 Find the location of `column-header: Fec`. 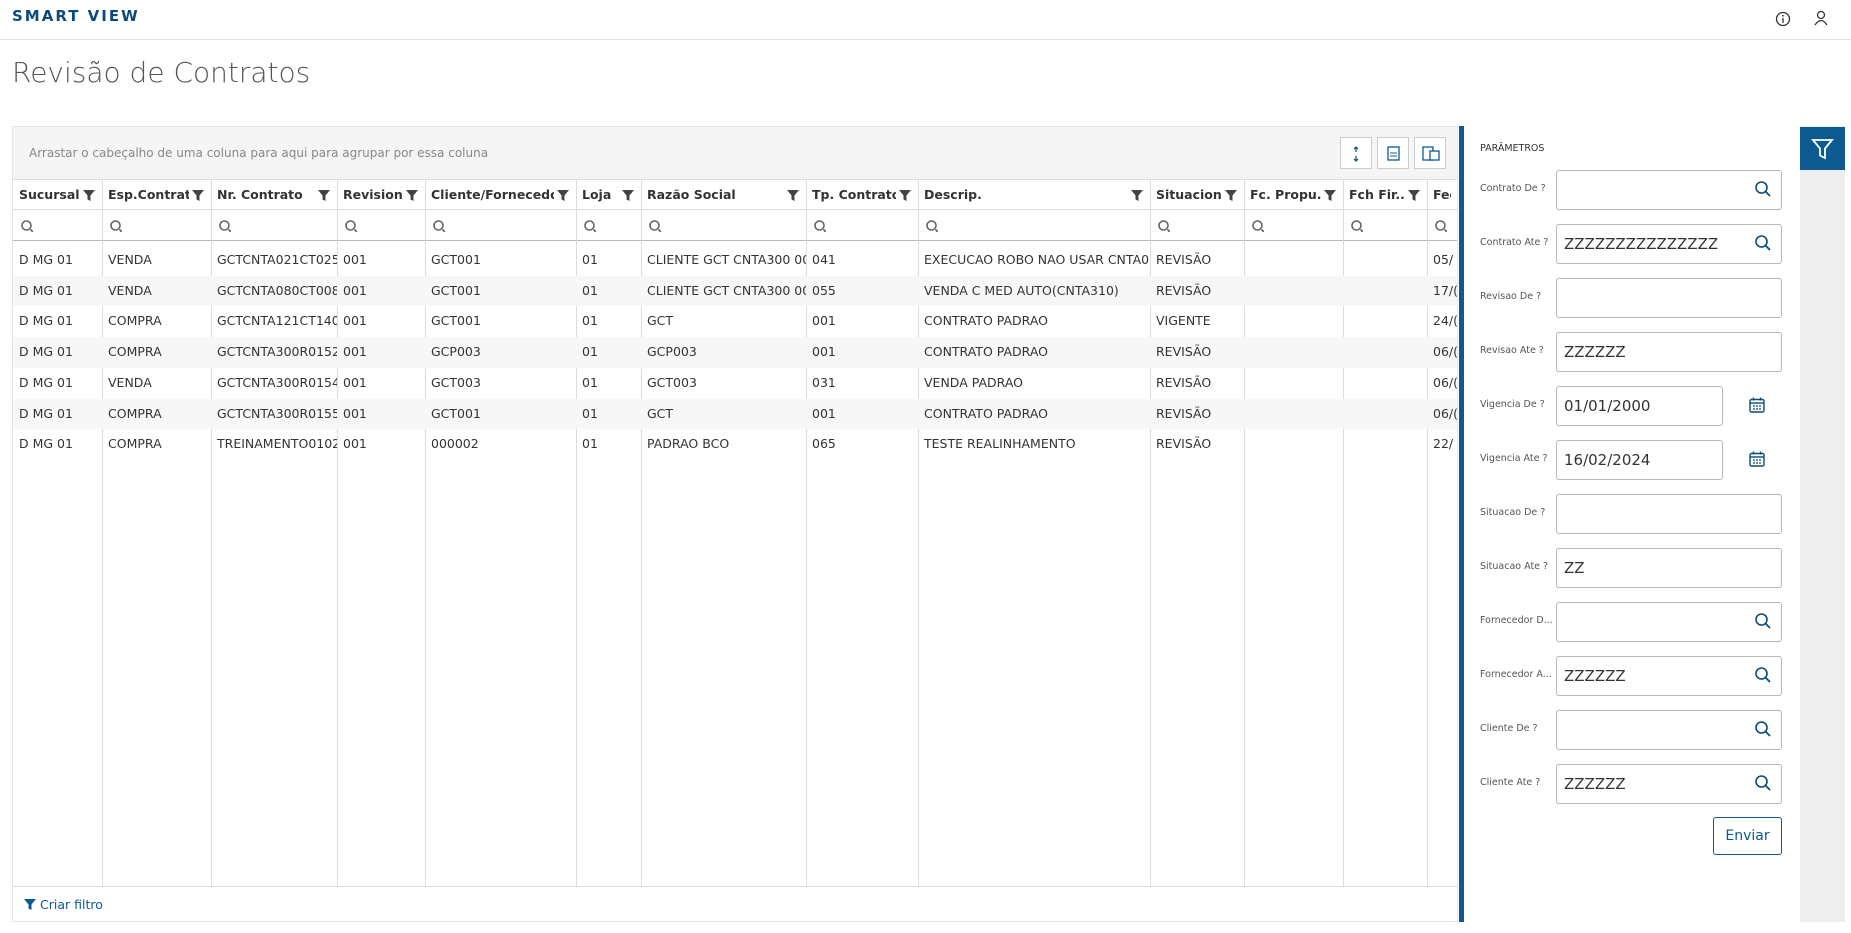

column-header: Fec is located at coordinates (1442, 194).